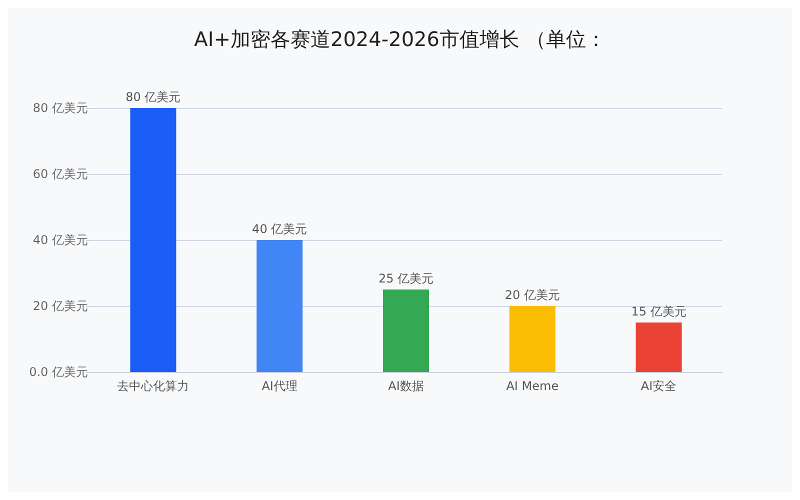 The width and height of the screenshot is (800, 500). Describe the element at coordinates (406, 279) in the screenshot. I see `data-label: 25 亿美元` at that location.